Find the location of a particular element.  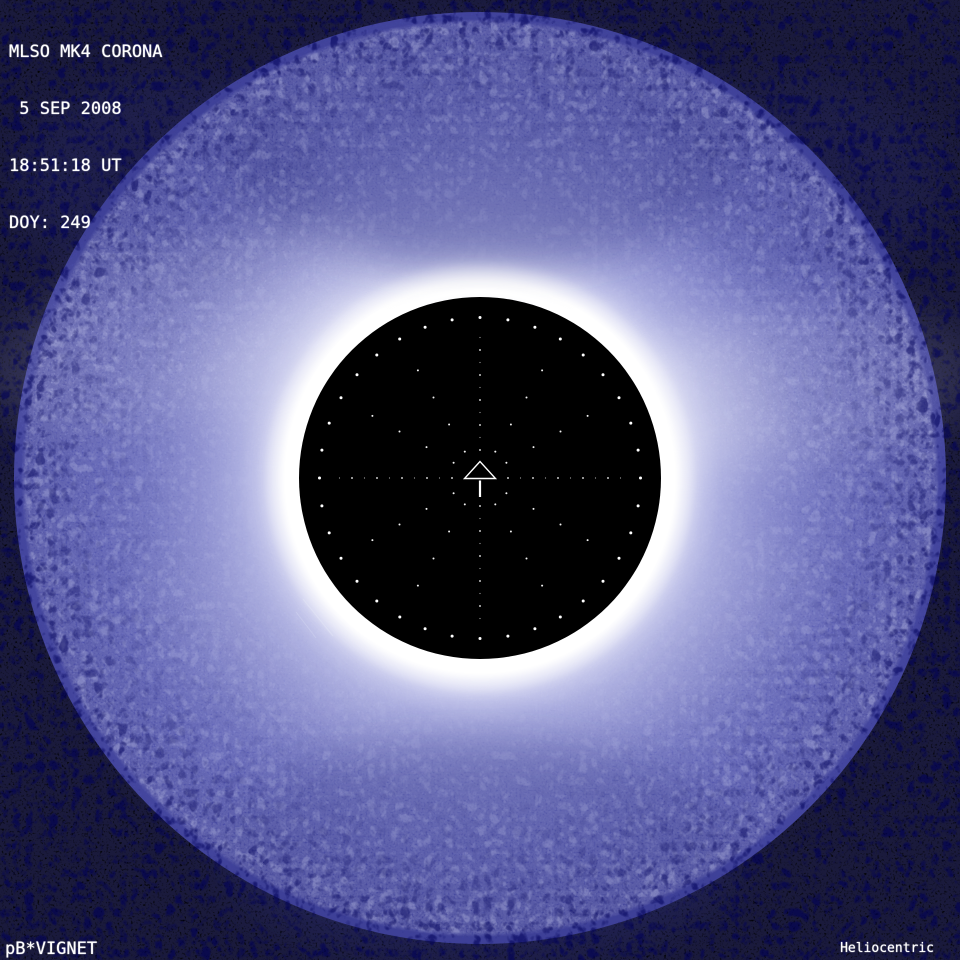

doy-label: DOY: 249 is located at coordinates (50, 223).